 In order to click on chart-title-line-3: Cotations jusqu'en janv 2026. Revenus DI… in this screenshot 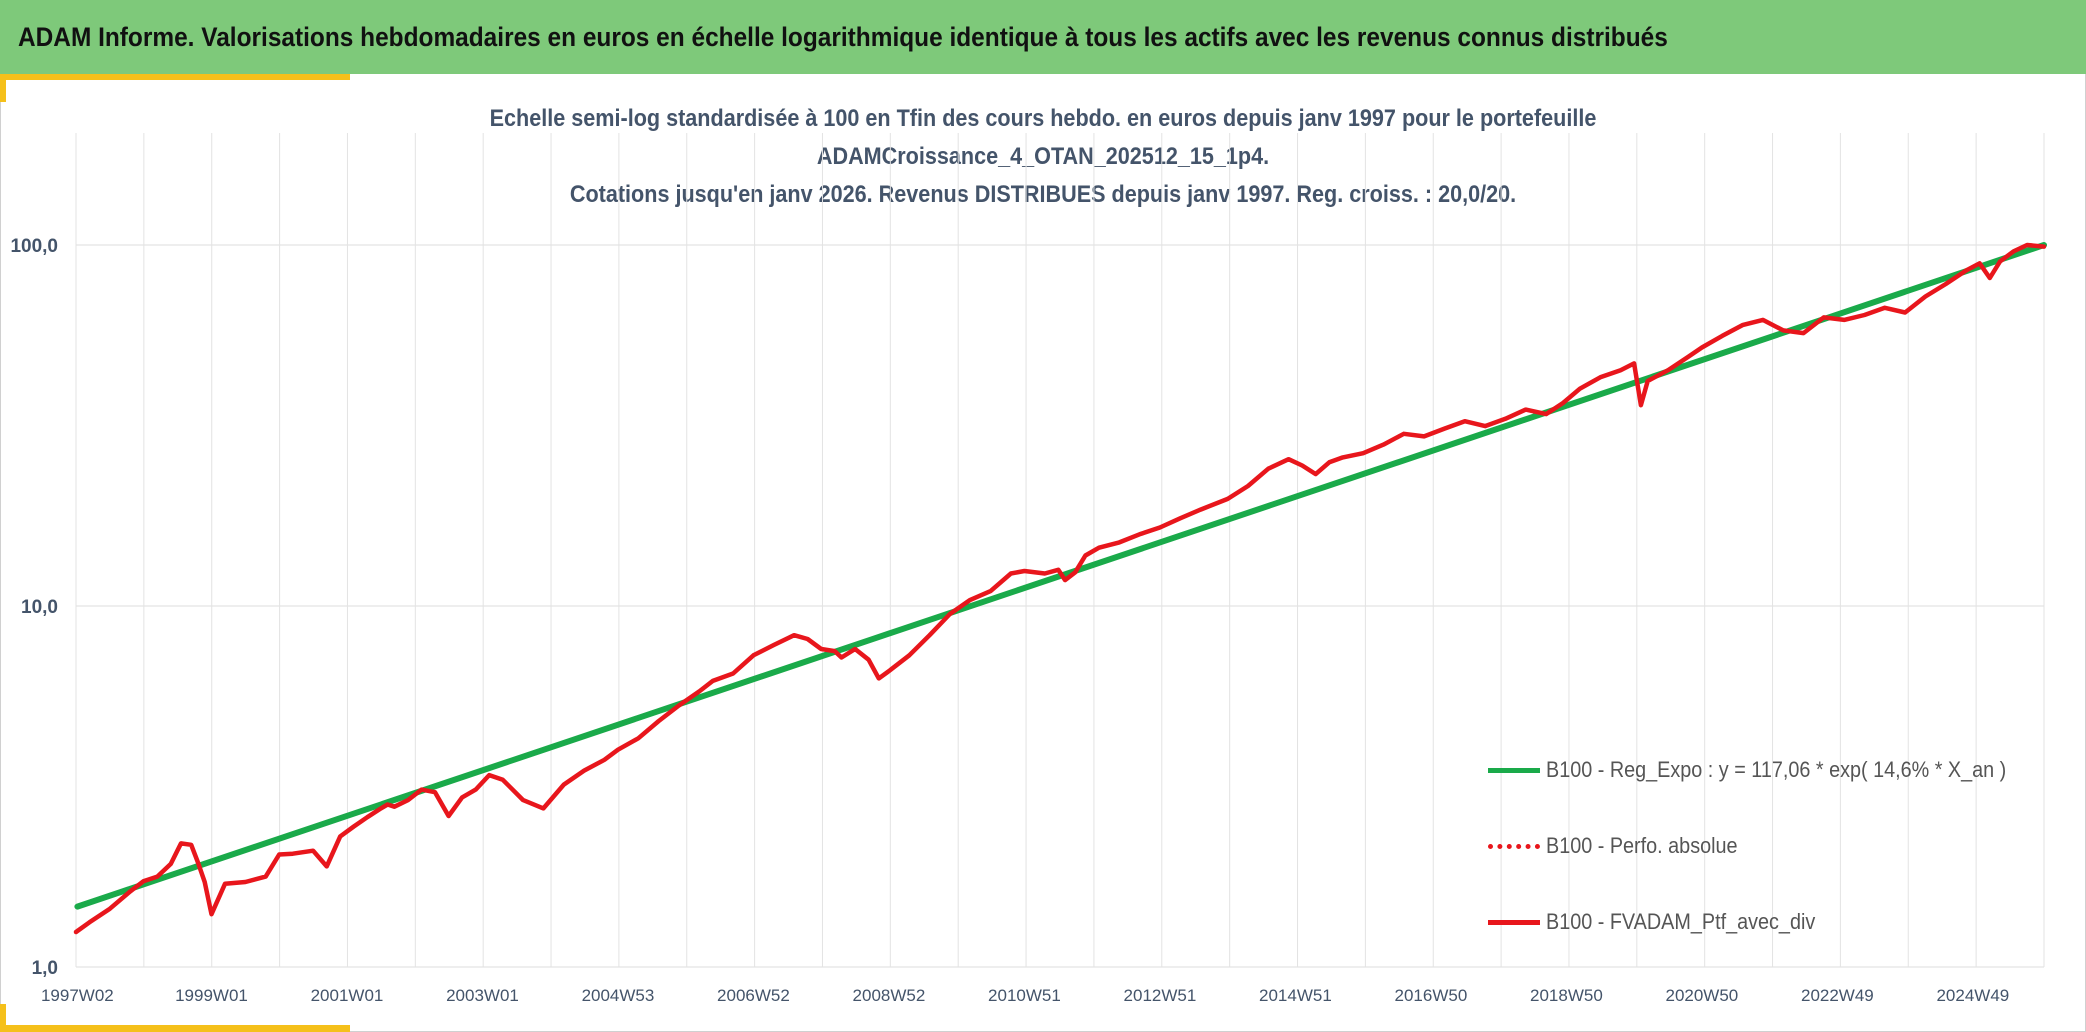, I will do `click(1043, 194)`.